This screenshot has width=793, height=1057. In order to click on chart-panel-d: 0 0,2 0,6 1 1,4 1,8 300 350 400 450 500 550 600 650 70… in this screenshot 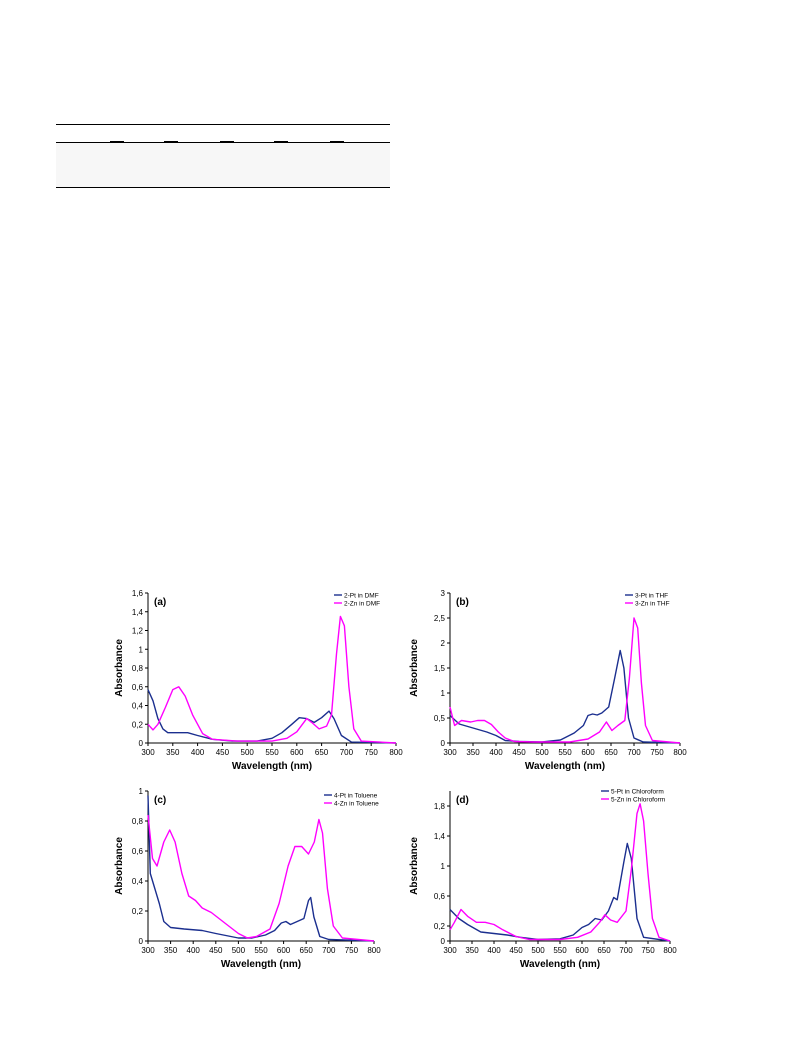, I will do `click(543, 880)`.